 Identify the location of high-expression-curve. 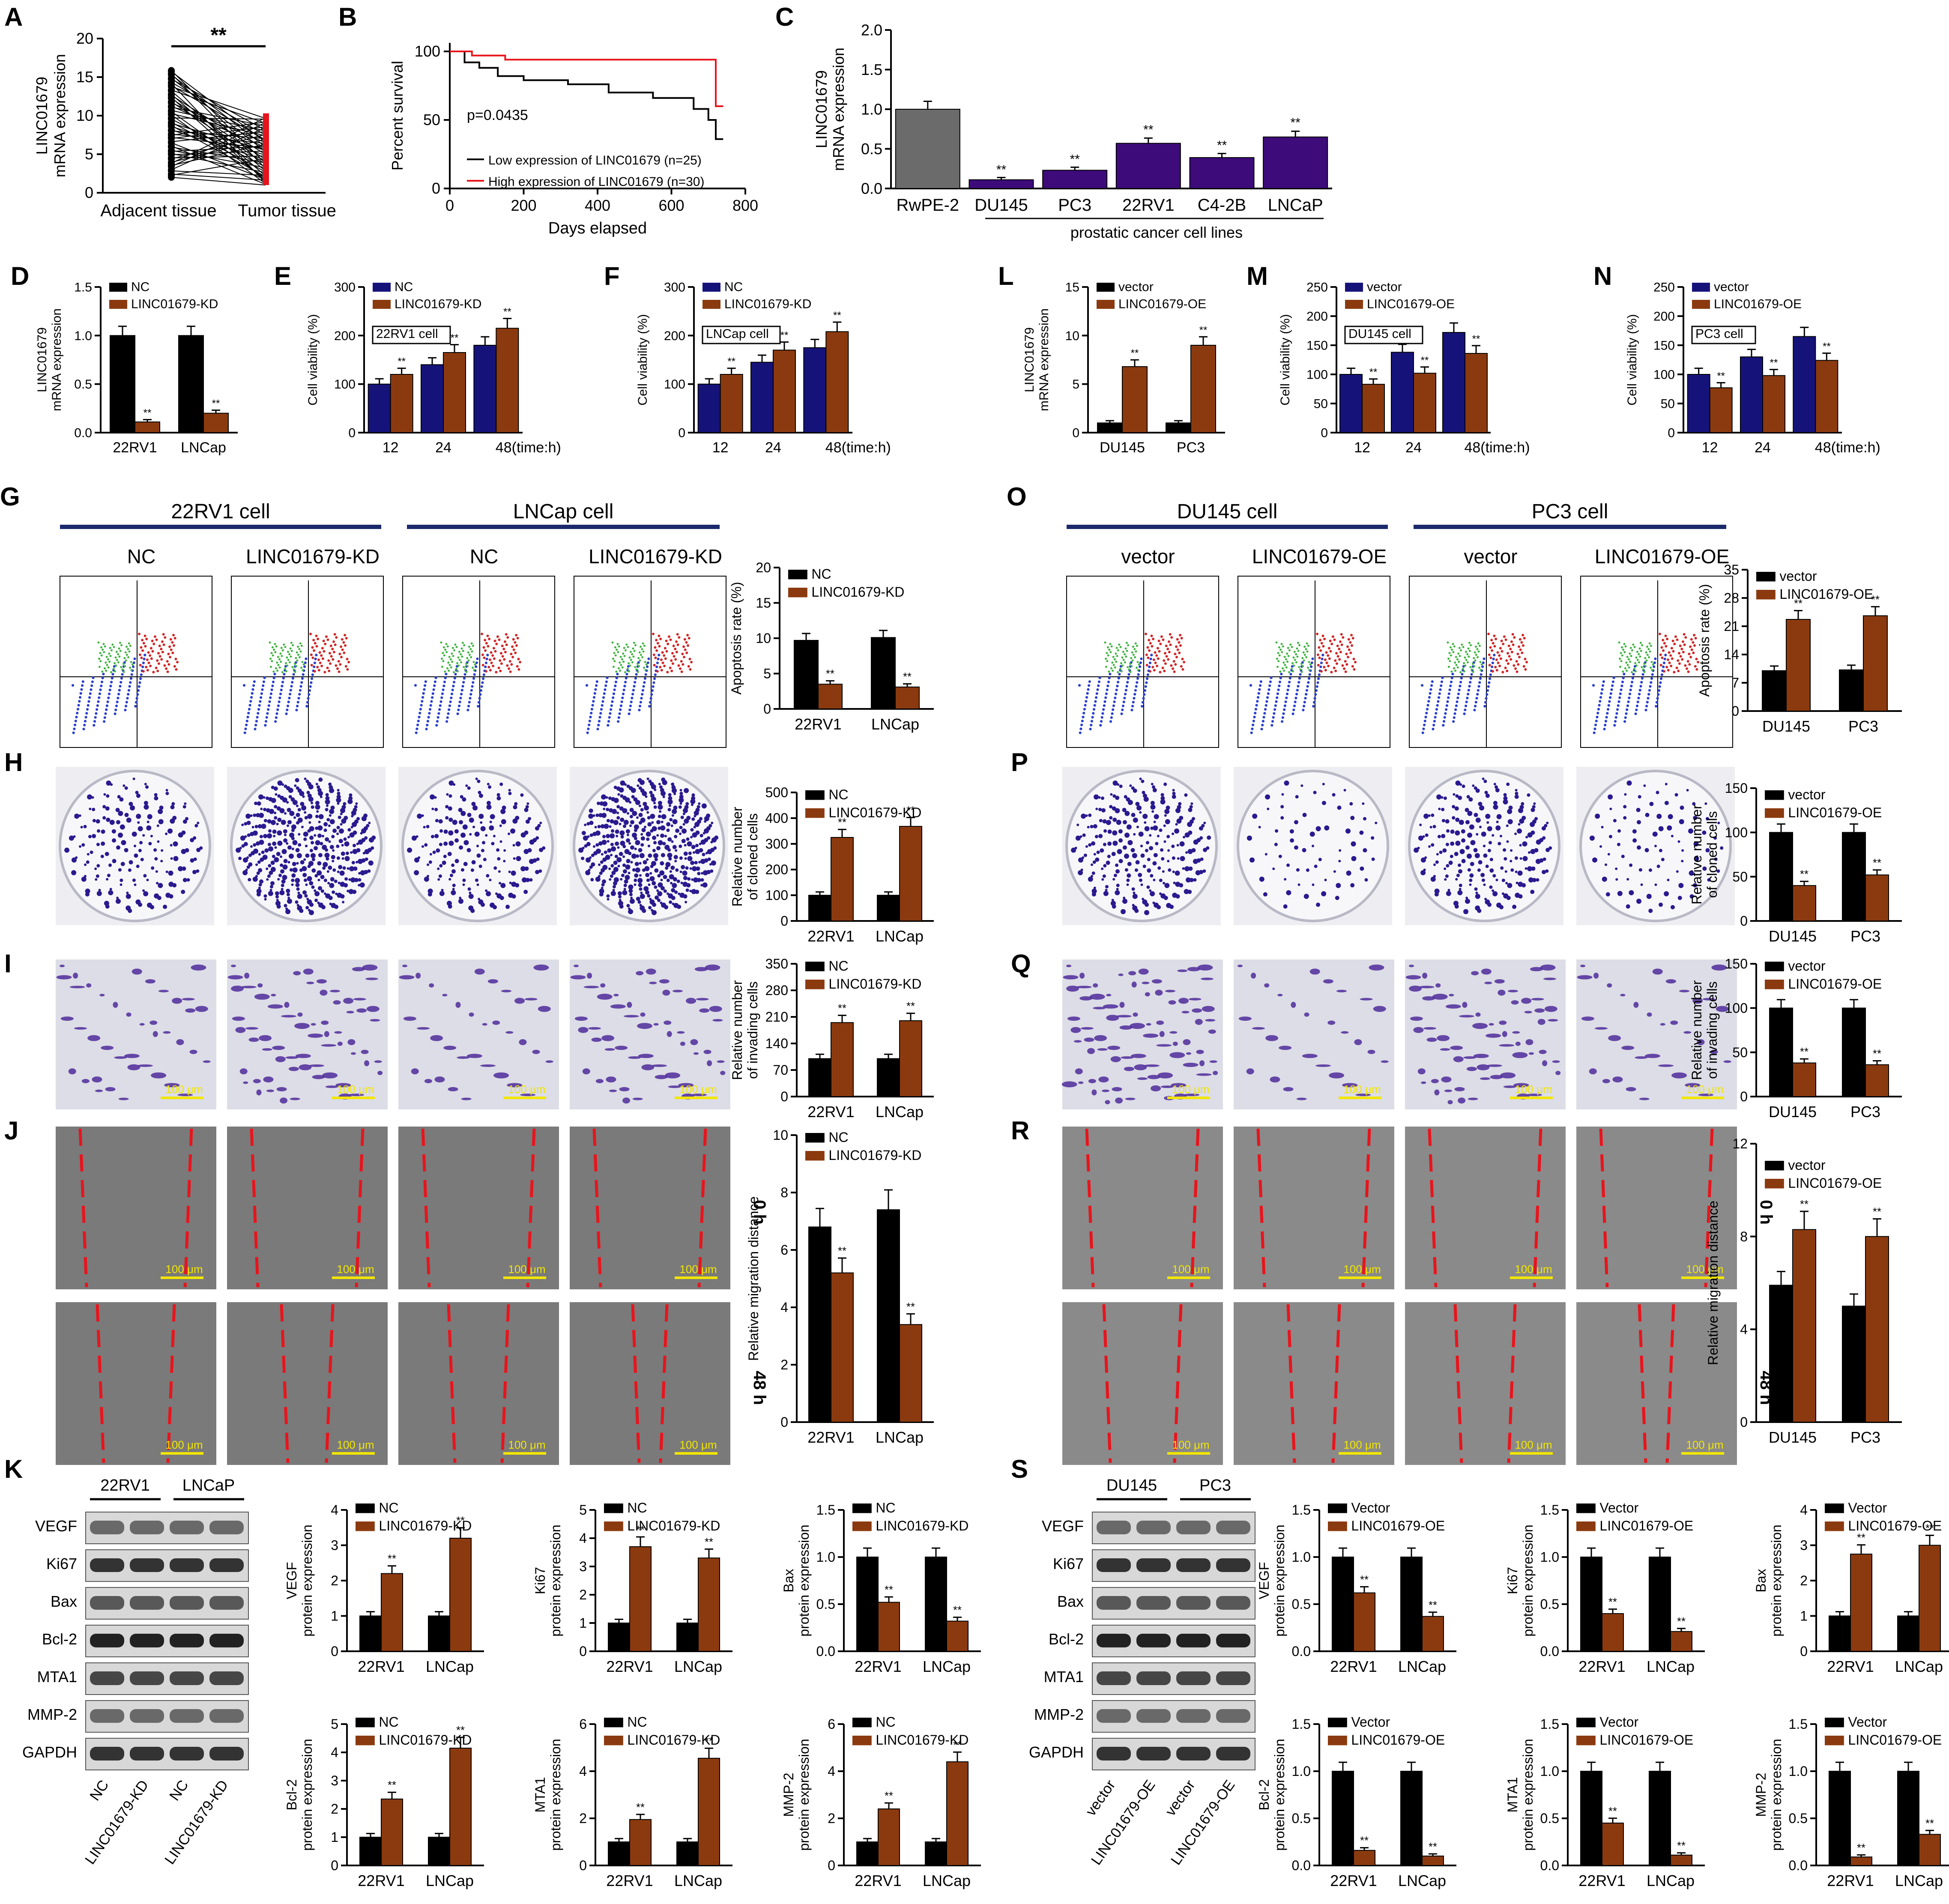
(586, 79).